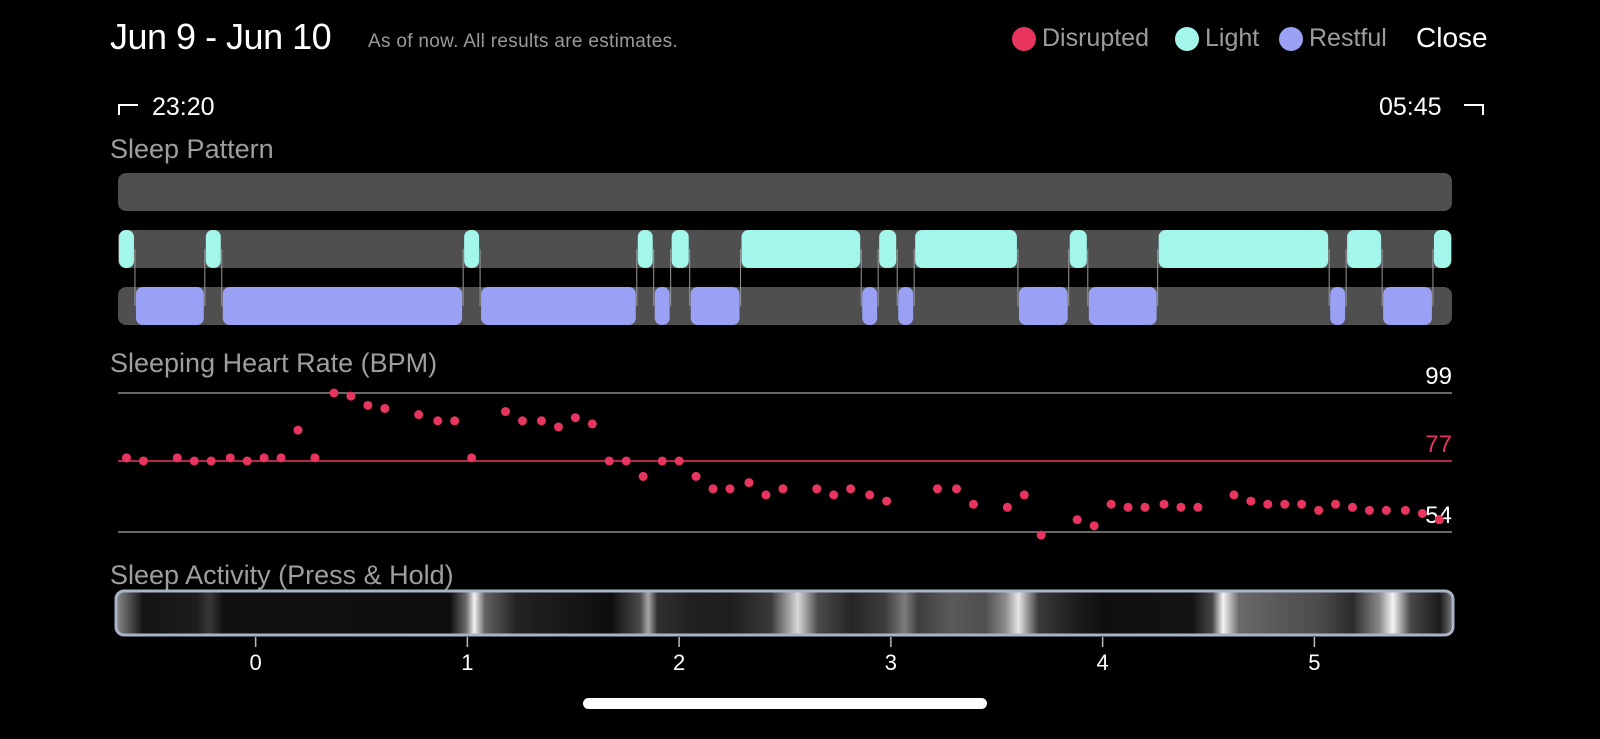  What do you see at coordinates (282, 575) in the screenshot?
I see `sleep-activity-heading: Sleep Activity (Press & Hold)` at bounding box center [282, 575].